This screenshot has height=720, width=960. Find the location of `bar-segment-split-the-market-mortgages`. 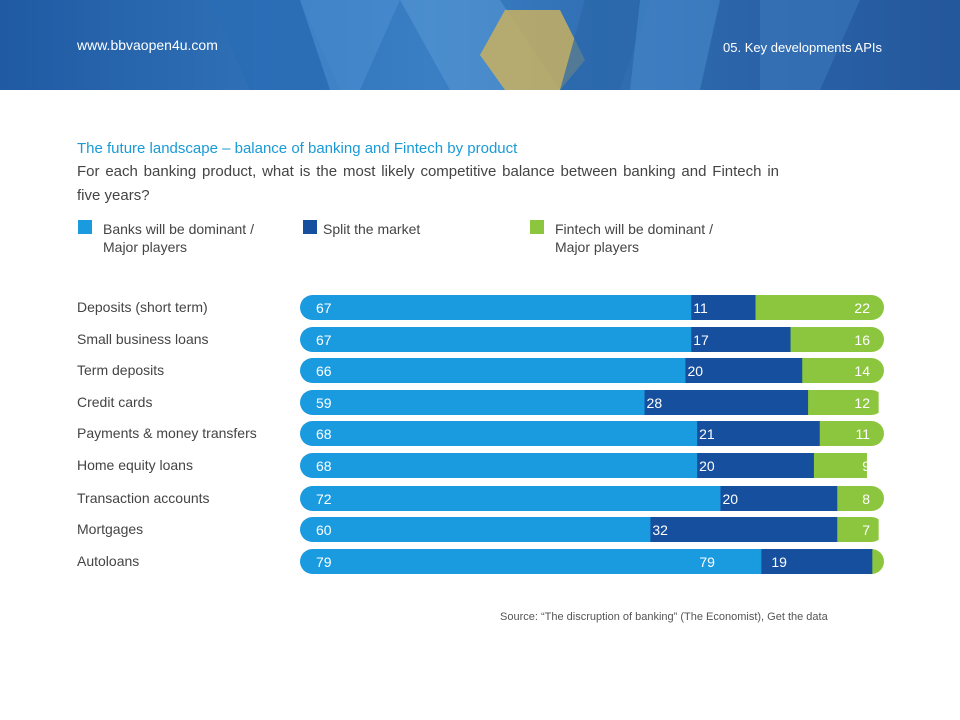

bar-segment-split-the-market-mortgages is located at coordinates (744, 529).